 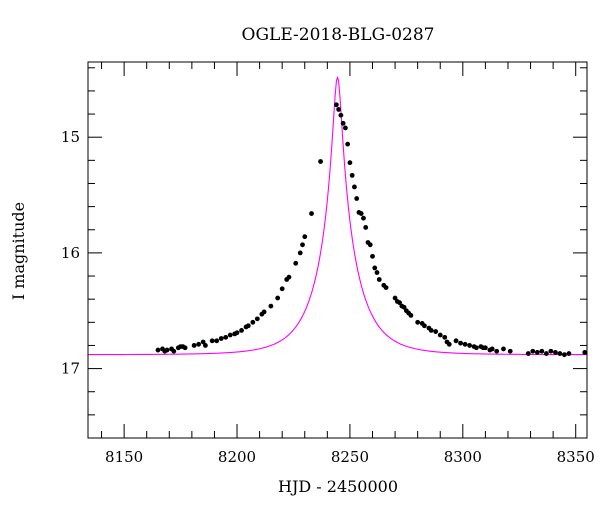 What do you see at coordinates (237, 457) in the screenshot?
I see `x-tick-label: 8200` at bounding box center [237, 457].